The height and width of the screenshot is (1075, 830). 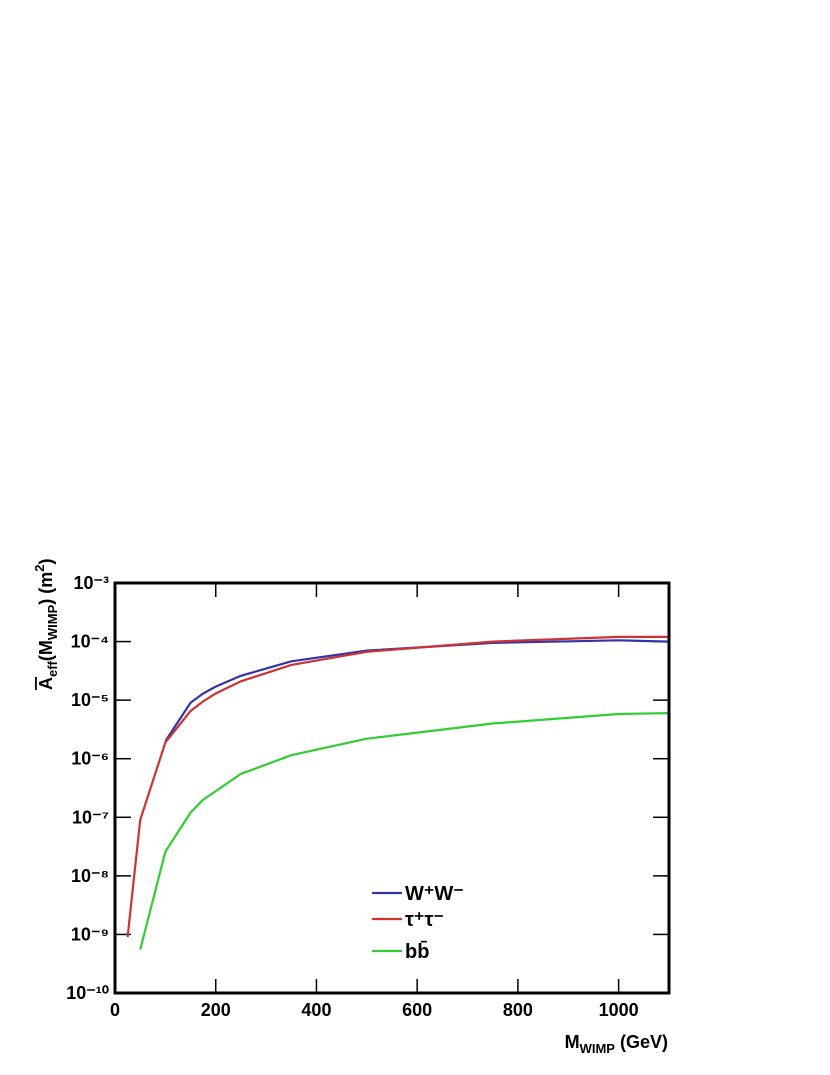 What do you see at coordinates (216, 1010) in the screenshot?
I see `x-tick-label: 200` at bounding box center [216, 1010].